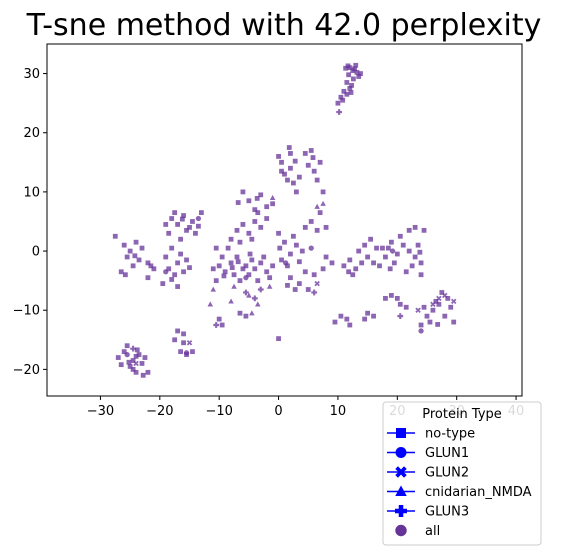 This screenshot has width=569, height=554. What do you see at coordinates (31, 192) in the screenshot?
I see `y-tick-label: 10` at bounding box center [31, 192].